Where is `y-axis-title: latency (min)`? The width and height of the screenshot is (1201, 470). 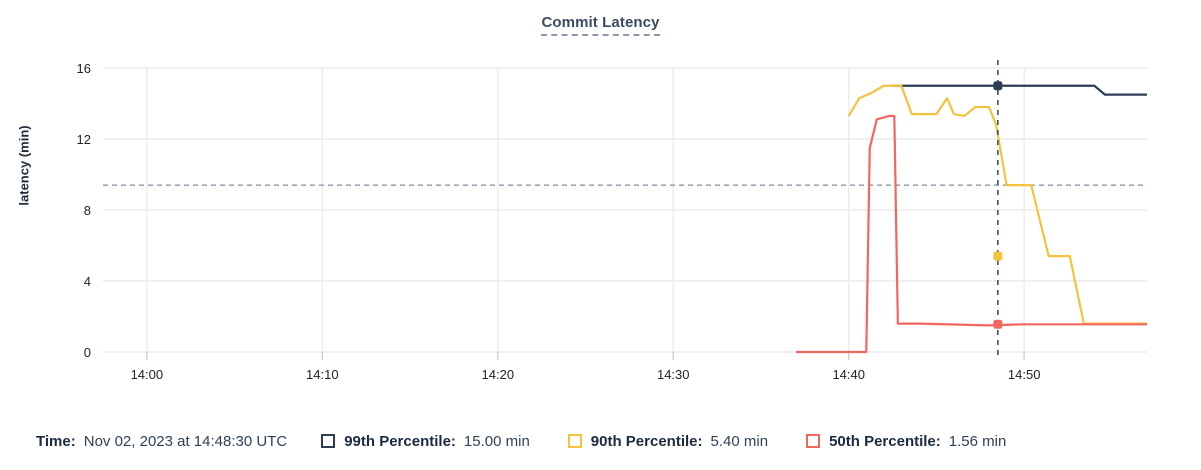
y-axis-title: latency (min) is located at coordinates (24, 165).